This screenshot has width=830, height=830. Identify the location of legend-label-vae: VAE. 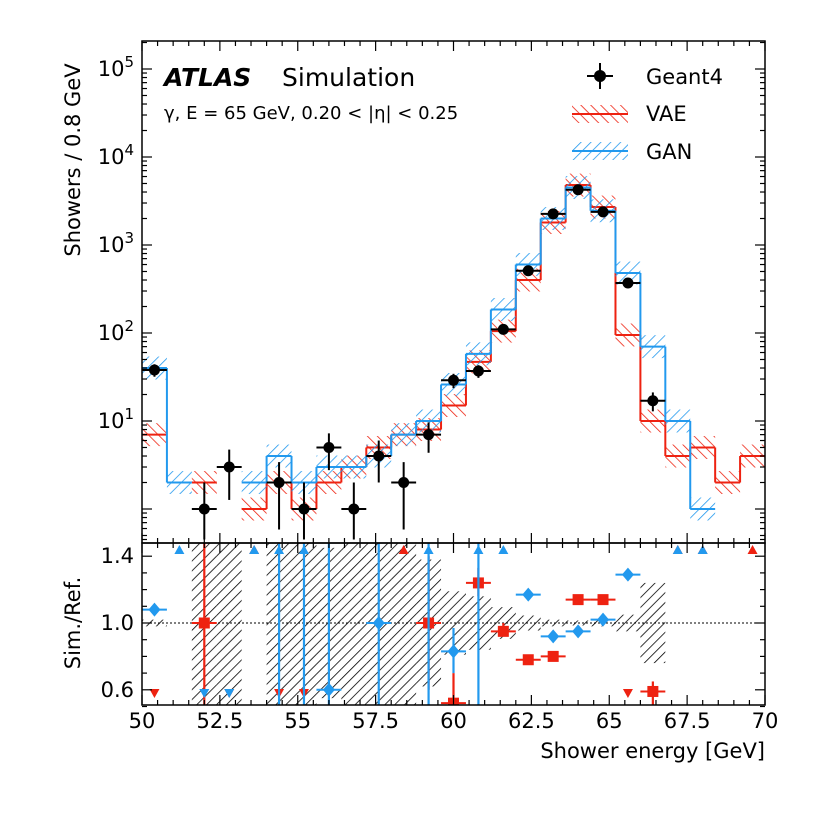
(666, 114).